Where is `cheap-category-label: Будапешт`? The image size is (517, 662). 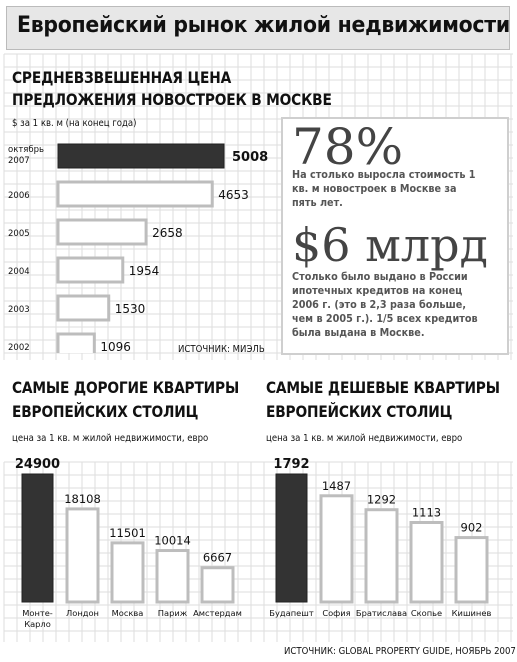
cheap-category-label: Будапешт is located at coordinates (291, 613).